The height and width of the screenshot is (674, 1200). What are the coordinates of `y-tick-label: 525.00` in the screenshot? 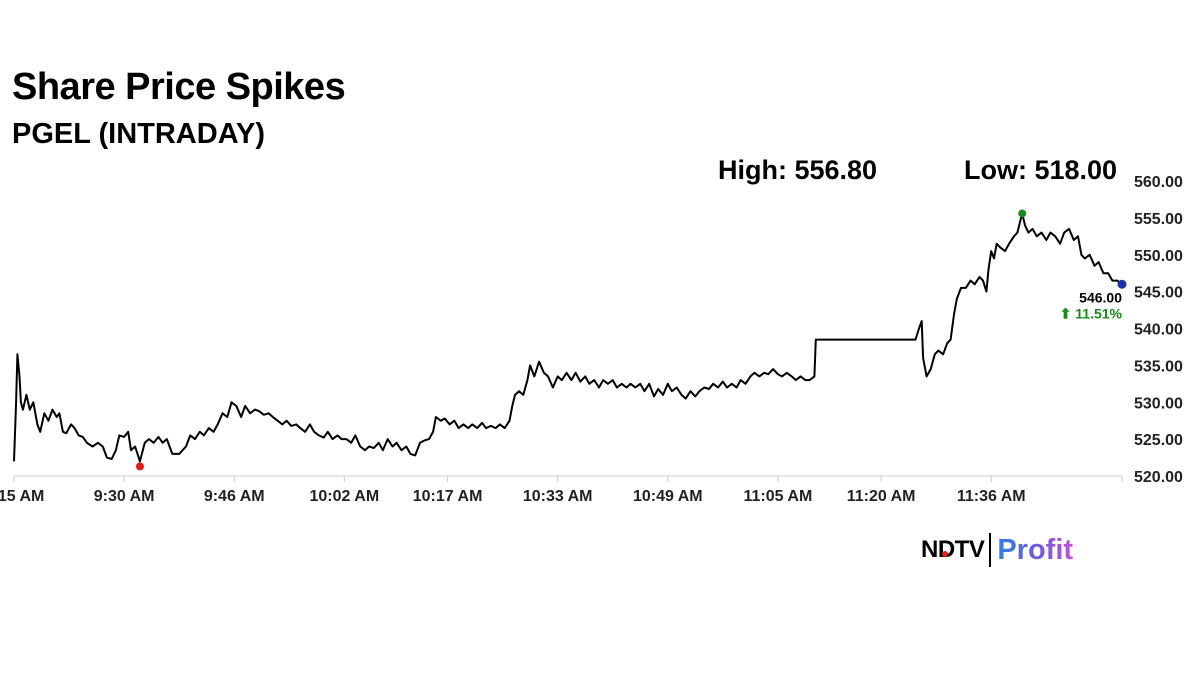 It's located at (1158, 440).